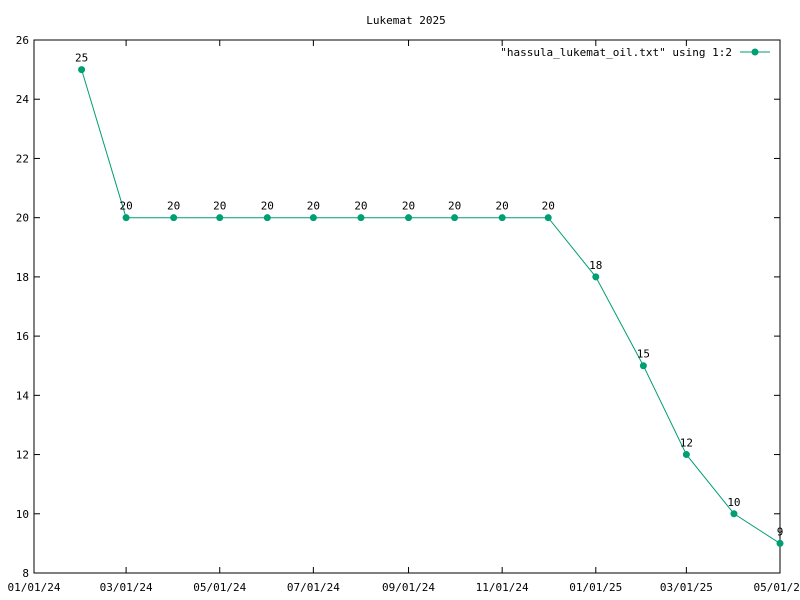  What do you see at coordinates (219, 587) in the screenshot?
I see `x-tick-label: 05/01/24` at bounding box center [219, 587].